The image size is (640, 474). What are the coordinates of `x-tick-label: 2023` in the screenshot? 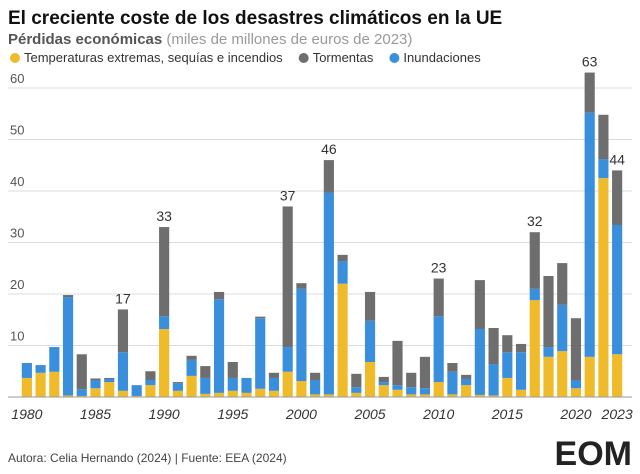 It's located at (617, 414).